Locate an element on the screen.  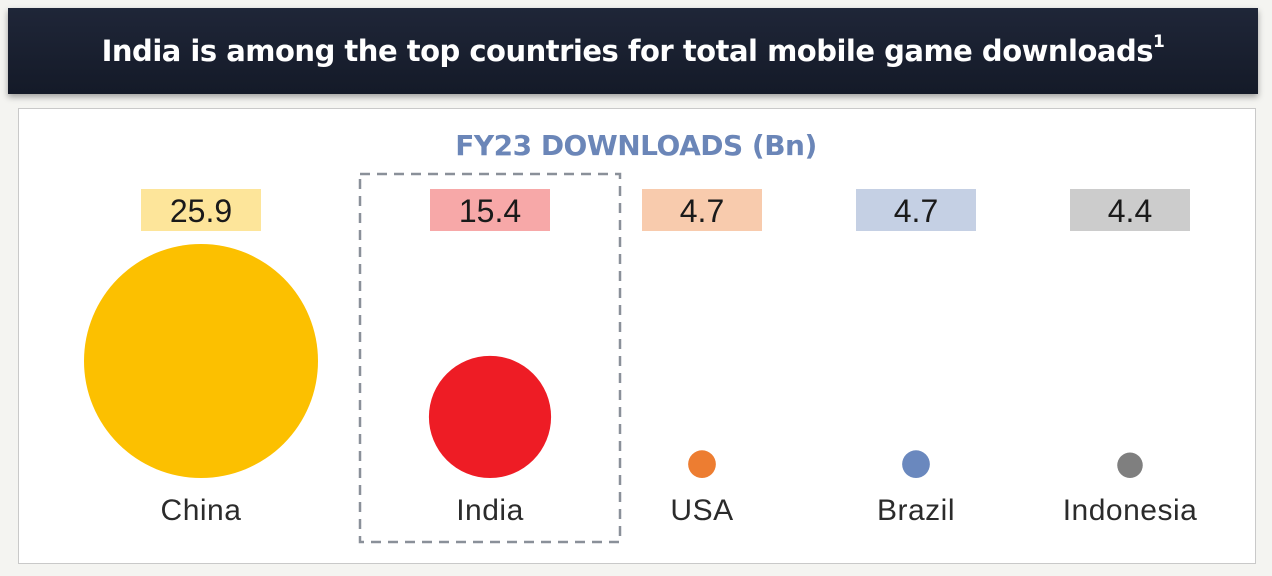
footnote-marker: 1 is located at coordinates (1159, 42).